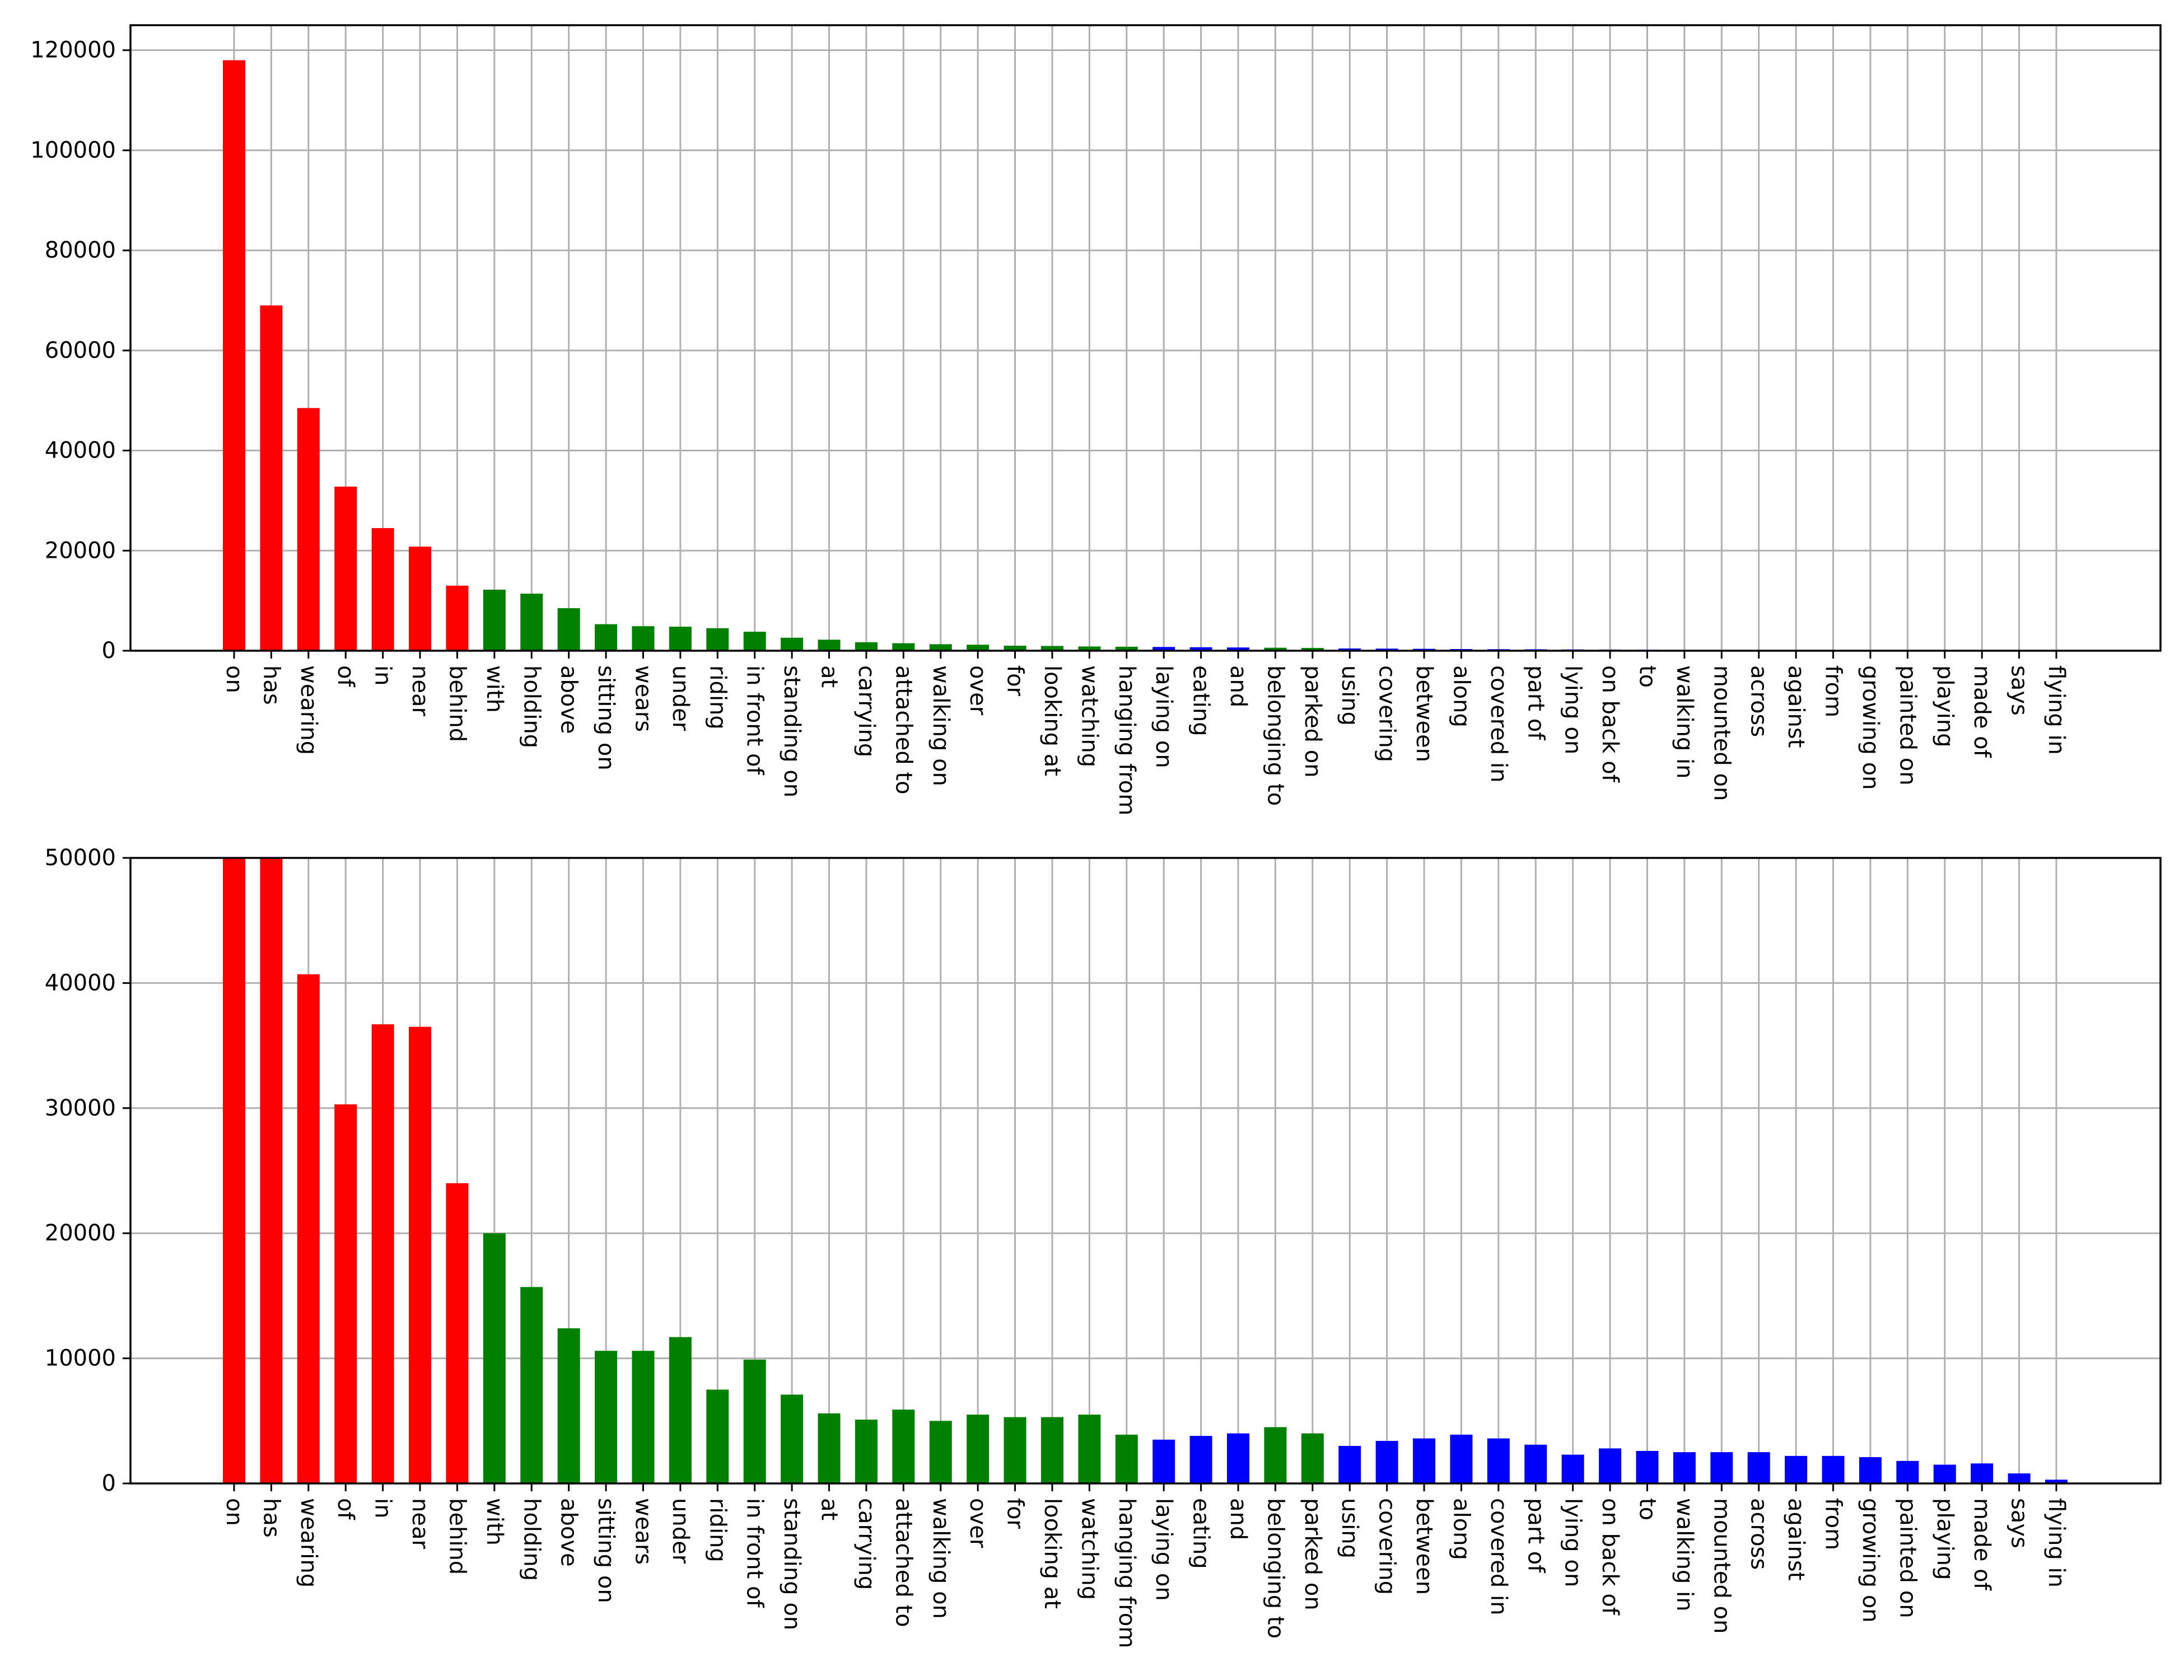  I want to click on bar-eating, so click(1201, 649).